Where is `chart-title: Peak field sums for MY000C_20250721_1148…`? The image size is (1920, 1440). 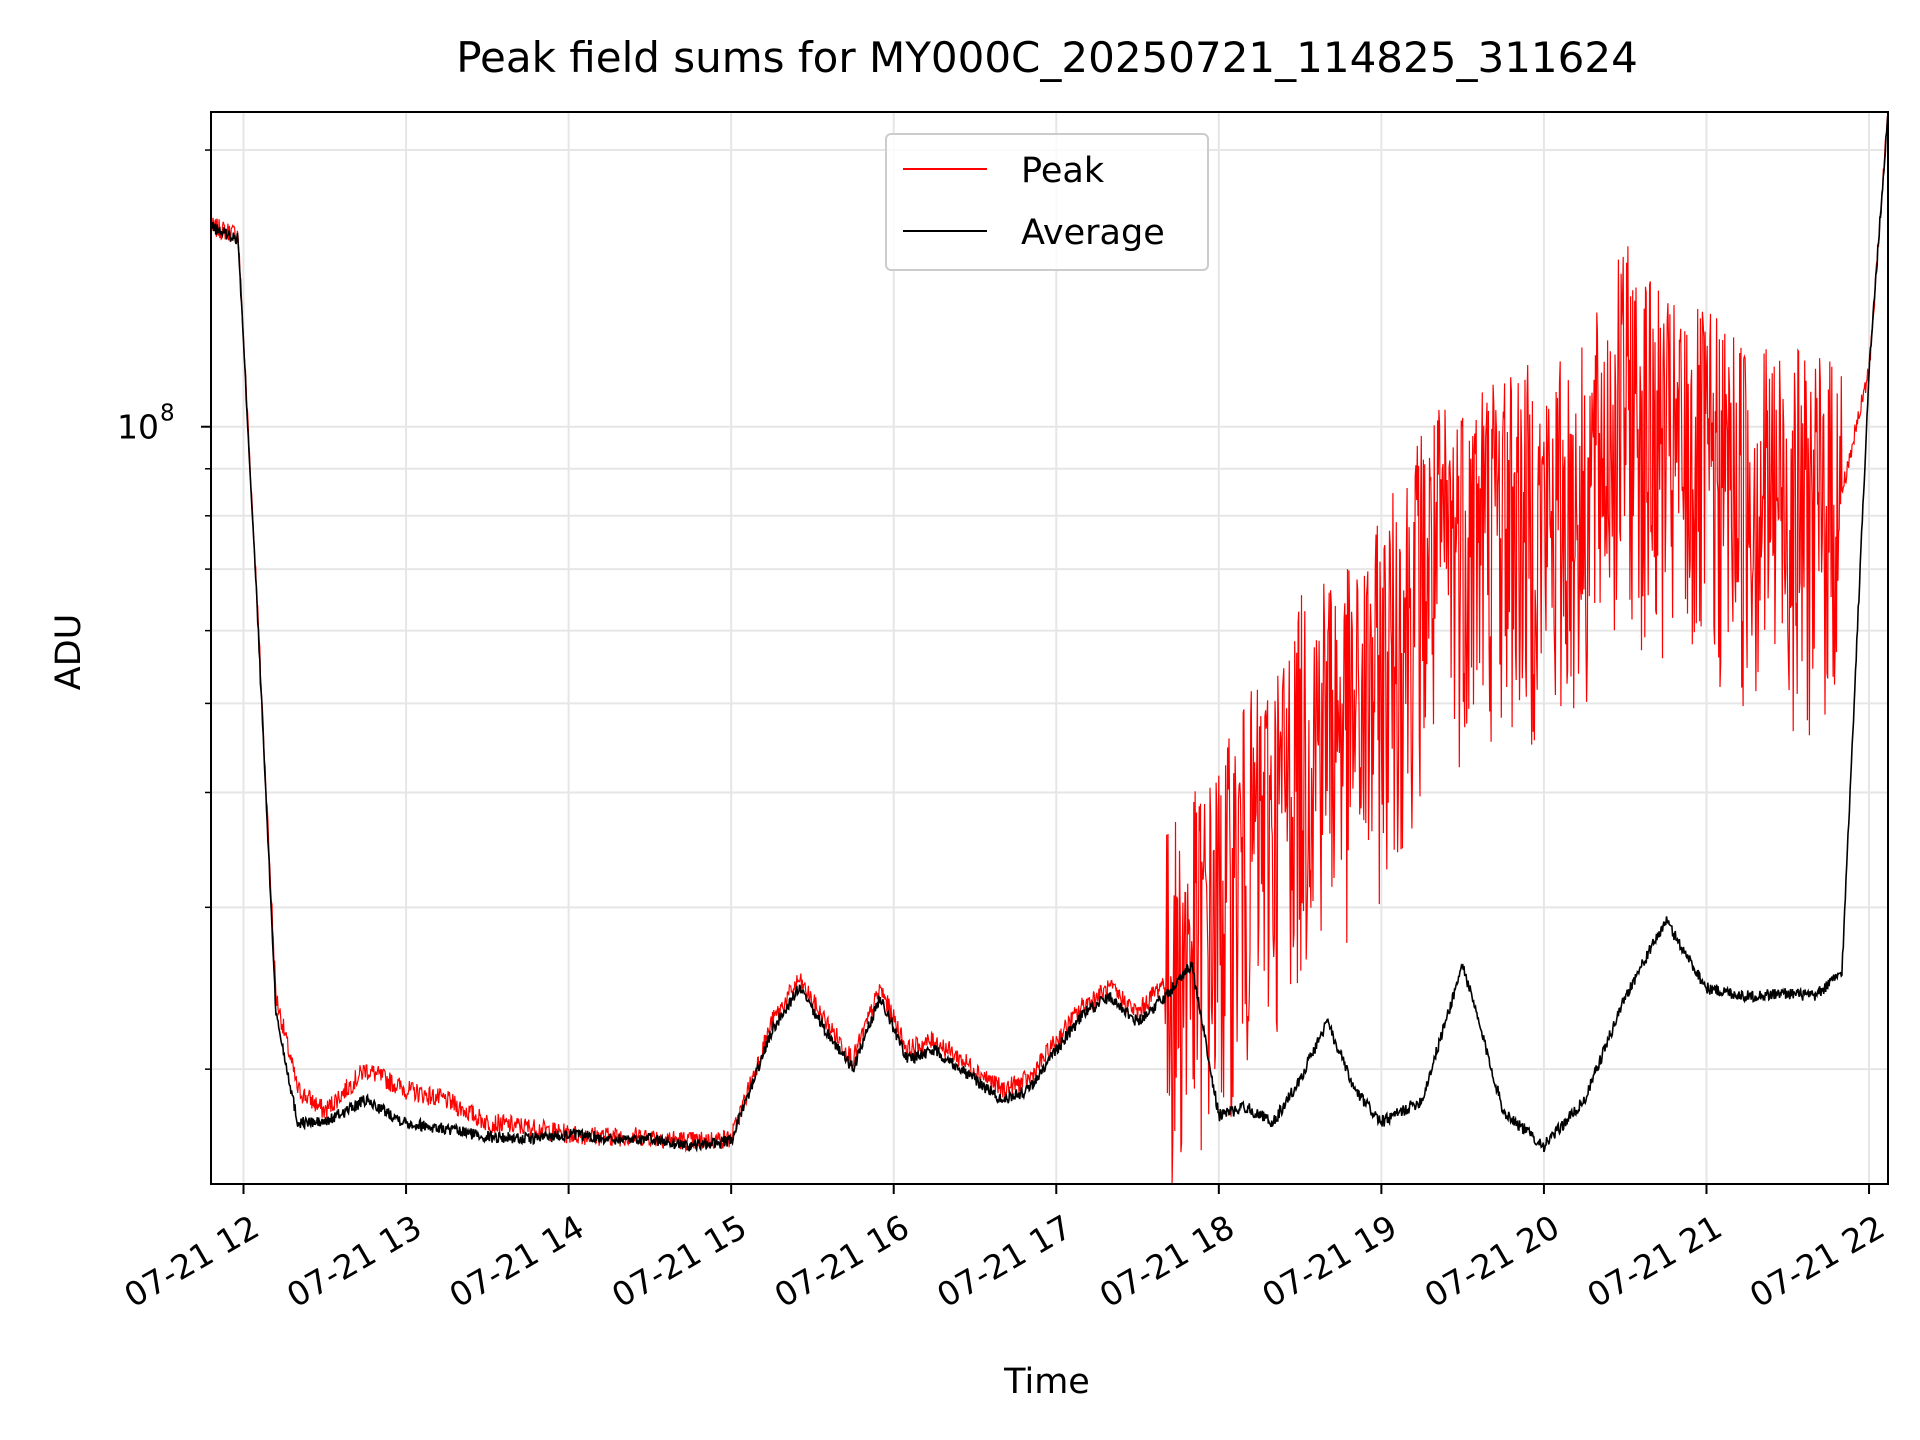
chart-title: Peak field sums for MY000C_20250721_1148… is located at coordinates (1047, 57).